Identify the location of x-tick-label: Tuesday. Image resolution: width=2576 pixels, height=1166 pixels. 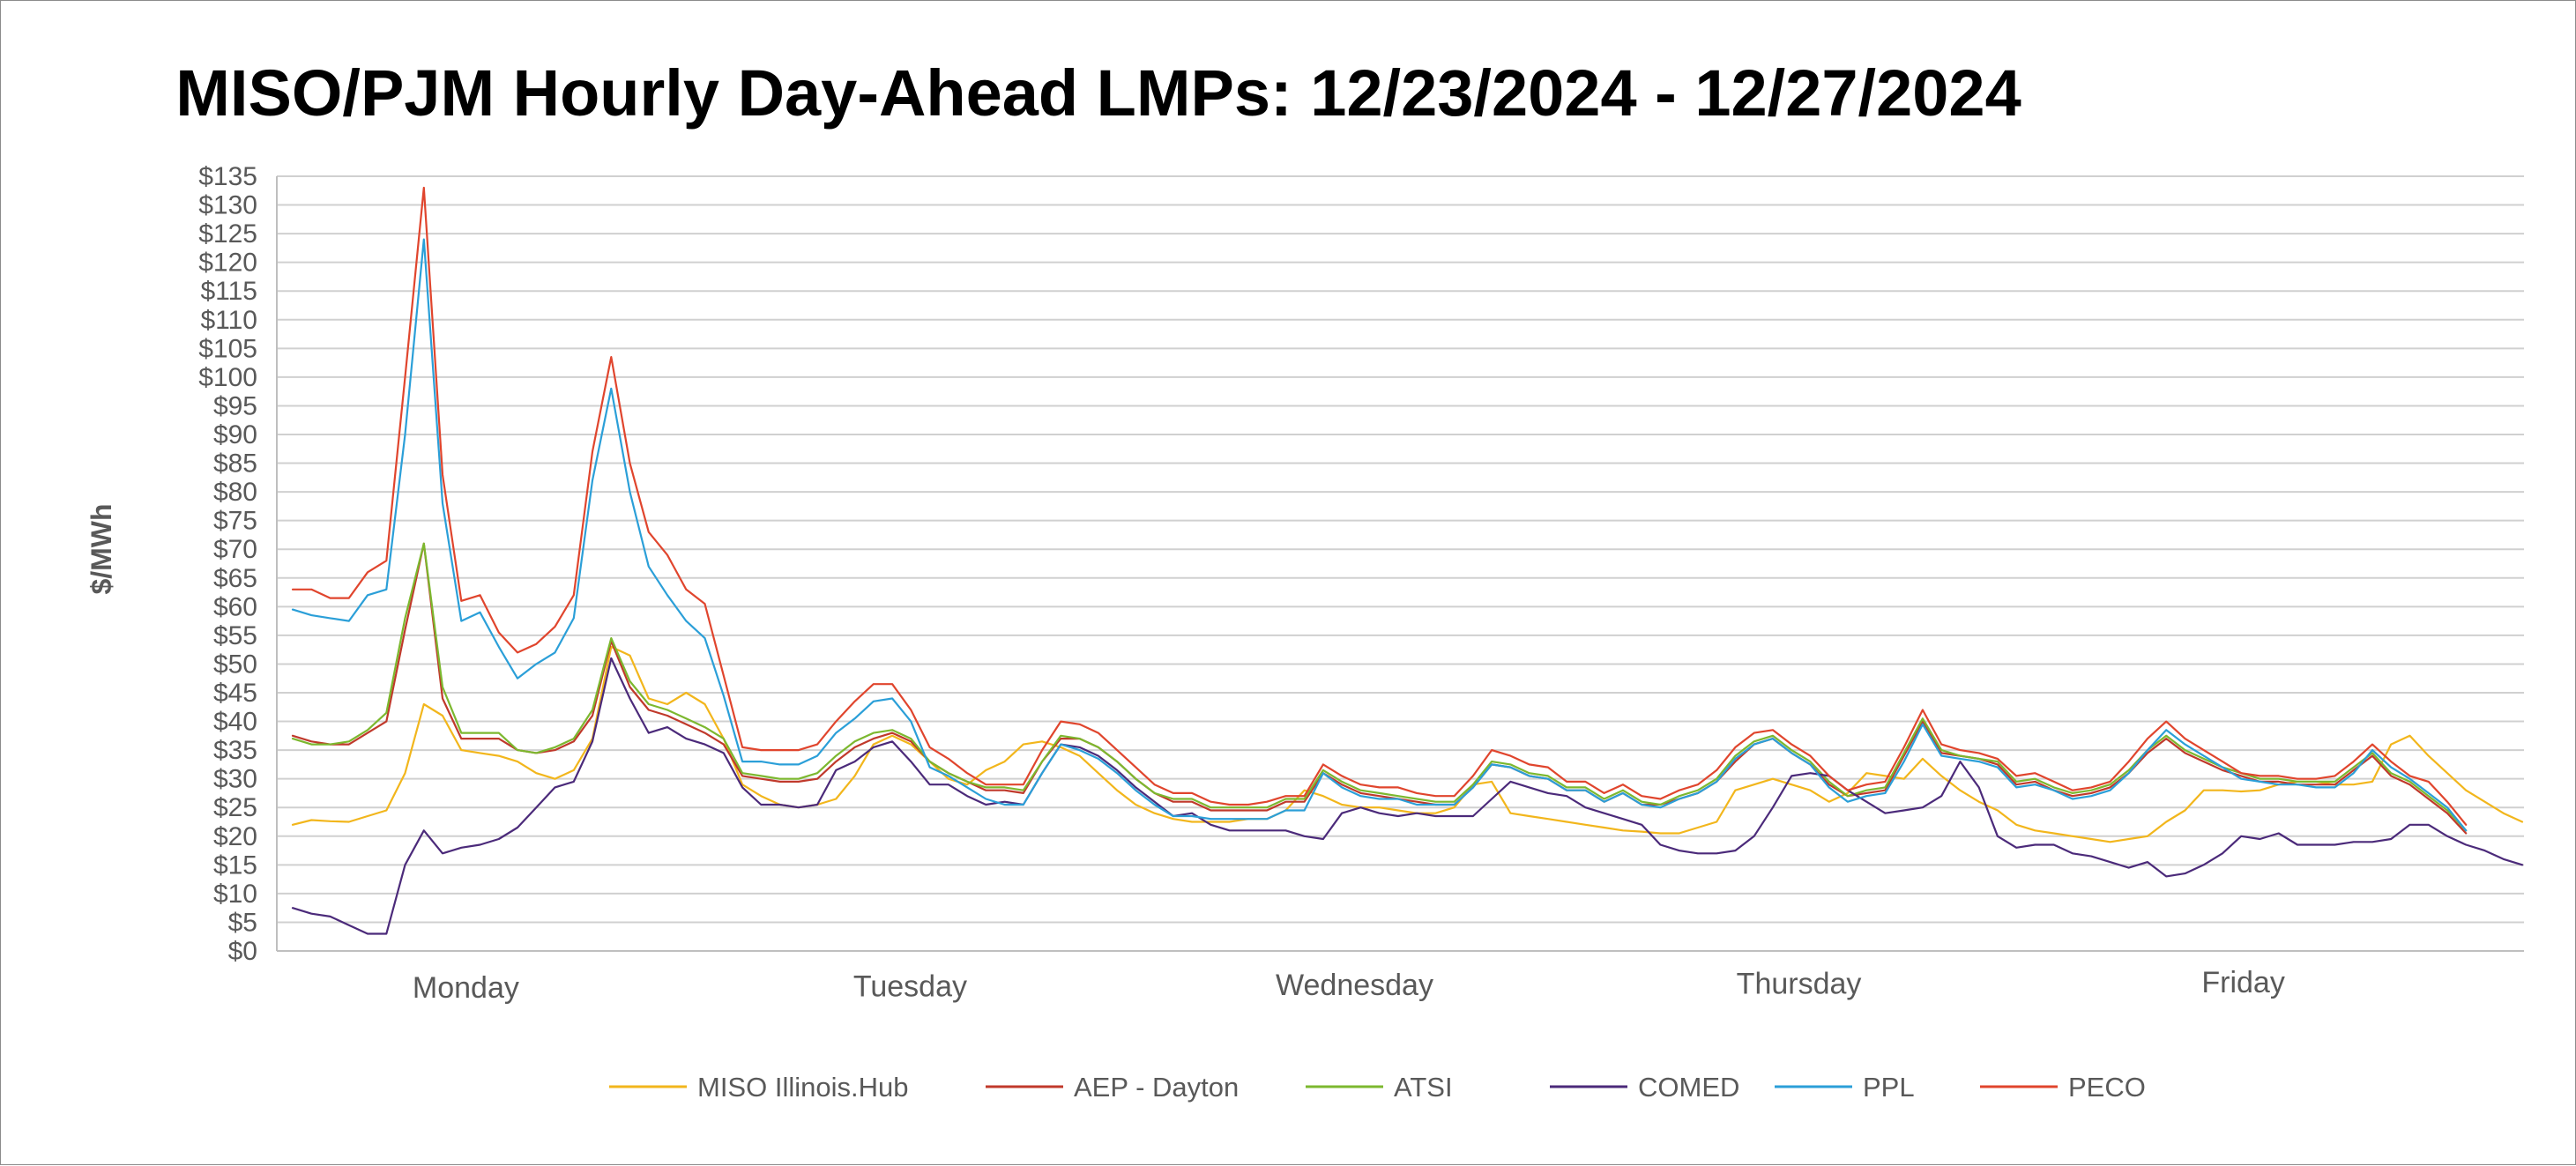
(910, 987).